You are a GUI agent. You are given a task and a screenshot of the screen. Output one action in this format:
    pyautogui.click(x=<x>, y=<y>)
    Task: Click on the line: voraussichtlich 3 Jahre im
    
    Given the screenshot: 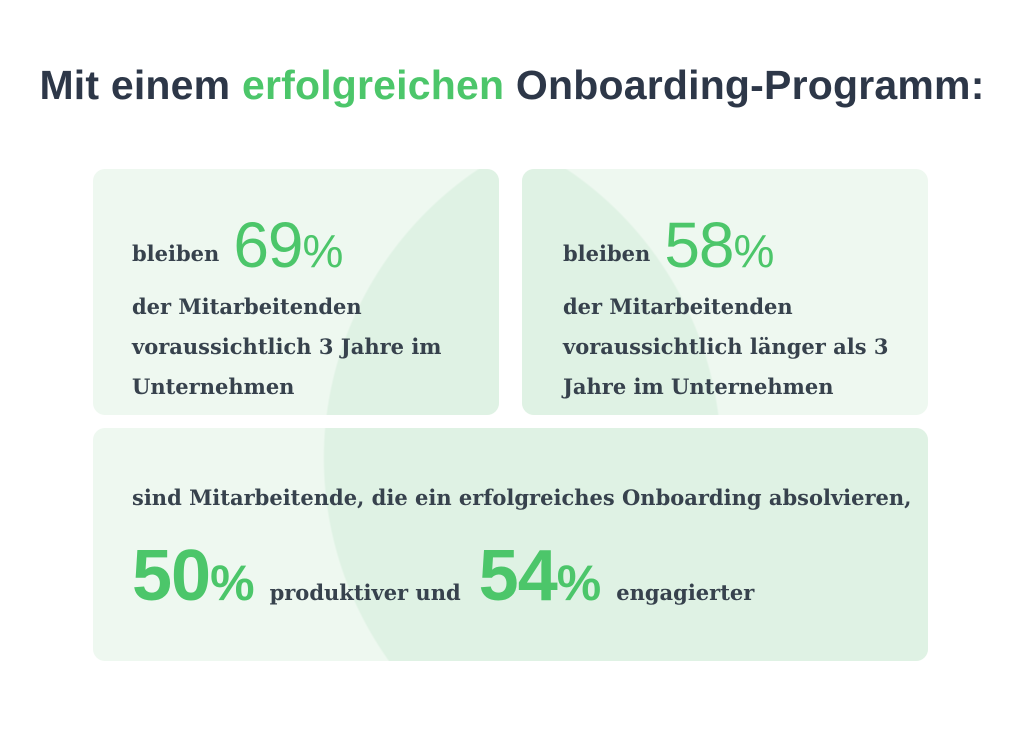 What is the action you would take?
    pyautogui.click(x=287, y=346)
    